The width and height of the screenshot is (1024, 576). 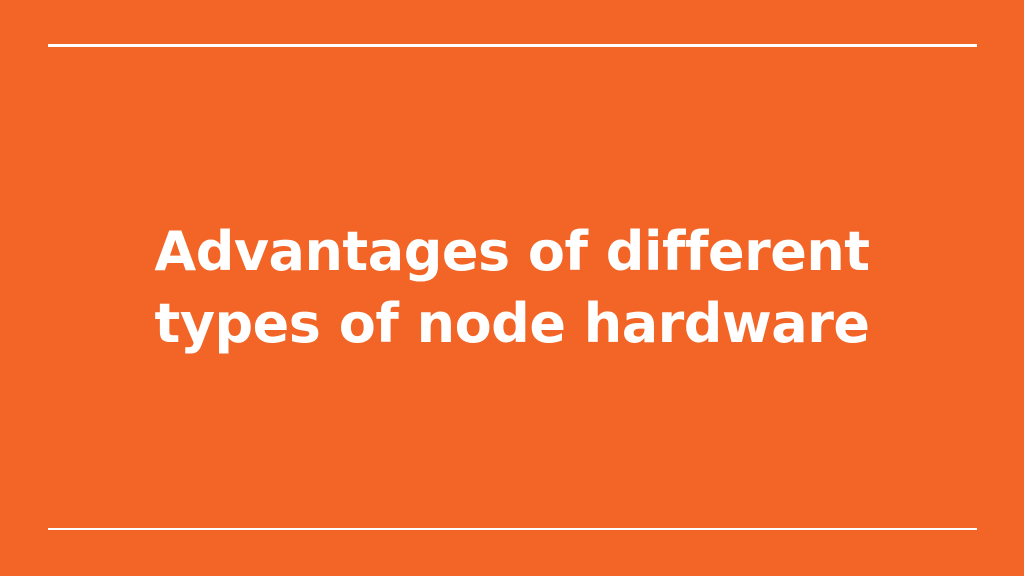 I want to click on title-line-1: Advantages of different, so click(x=512, y=251).